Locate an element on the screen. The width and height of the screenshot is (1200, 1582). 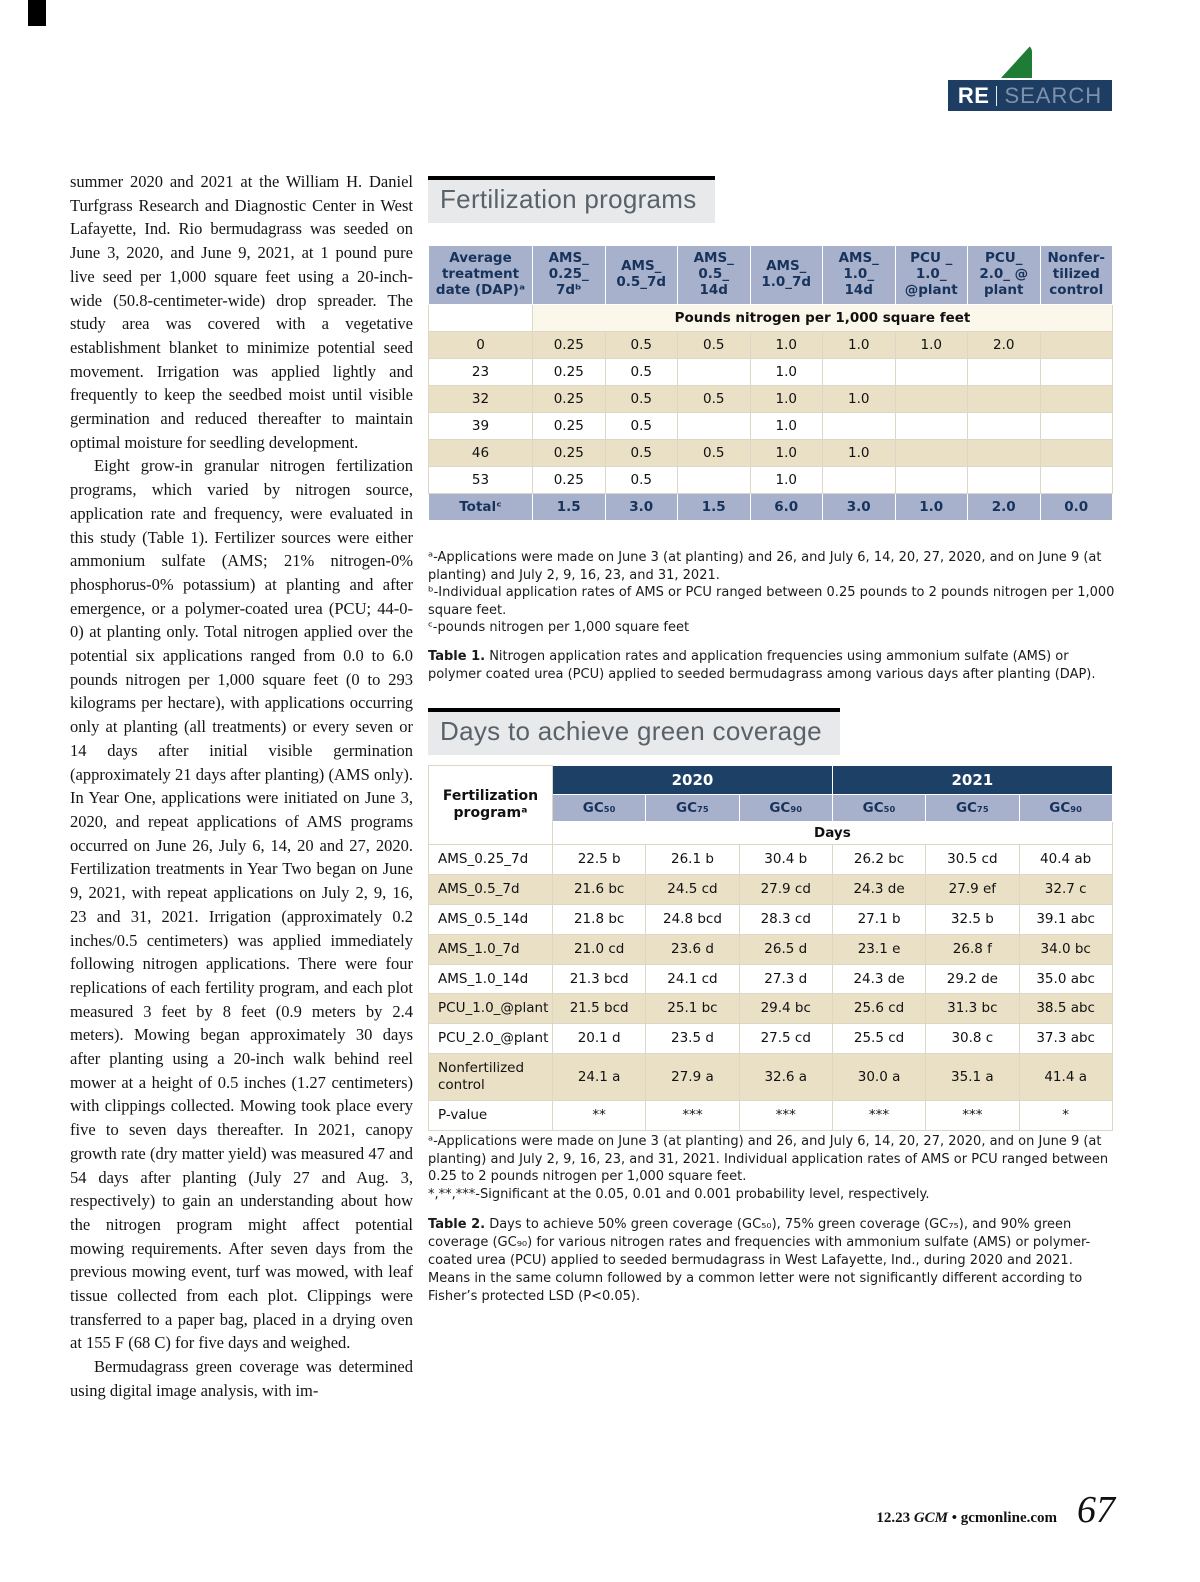
table-cell: 23 is located at coordinates (480, 371).